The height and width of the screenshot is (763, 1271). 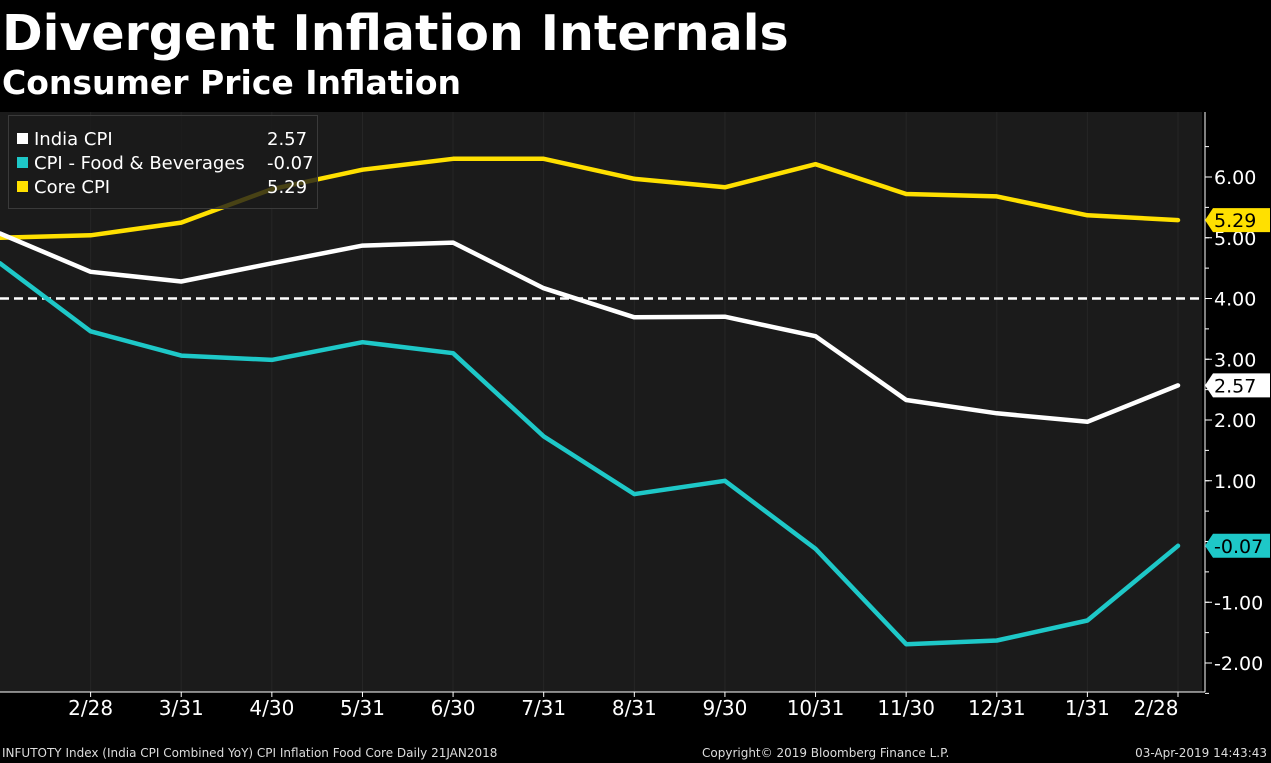 What do you see at coordinates (1201, 753) in the screenshot?
I see `footer-timestamp: 03-Apr-2019 14:43:43` at bounding box center [1201, 753].